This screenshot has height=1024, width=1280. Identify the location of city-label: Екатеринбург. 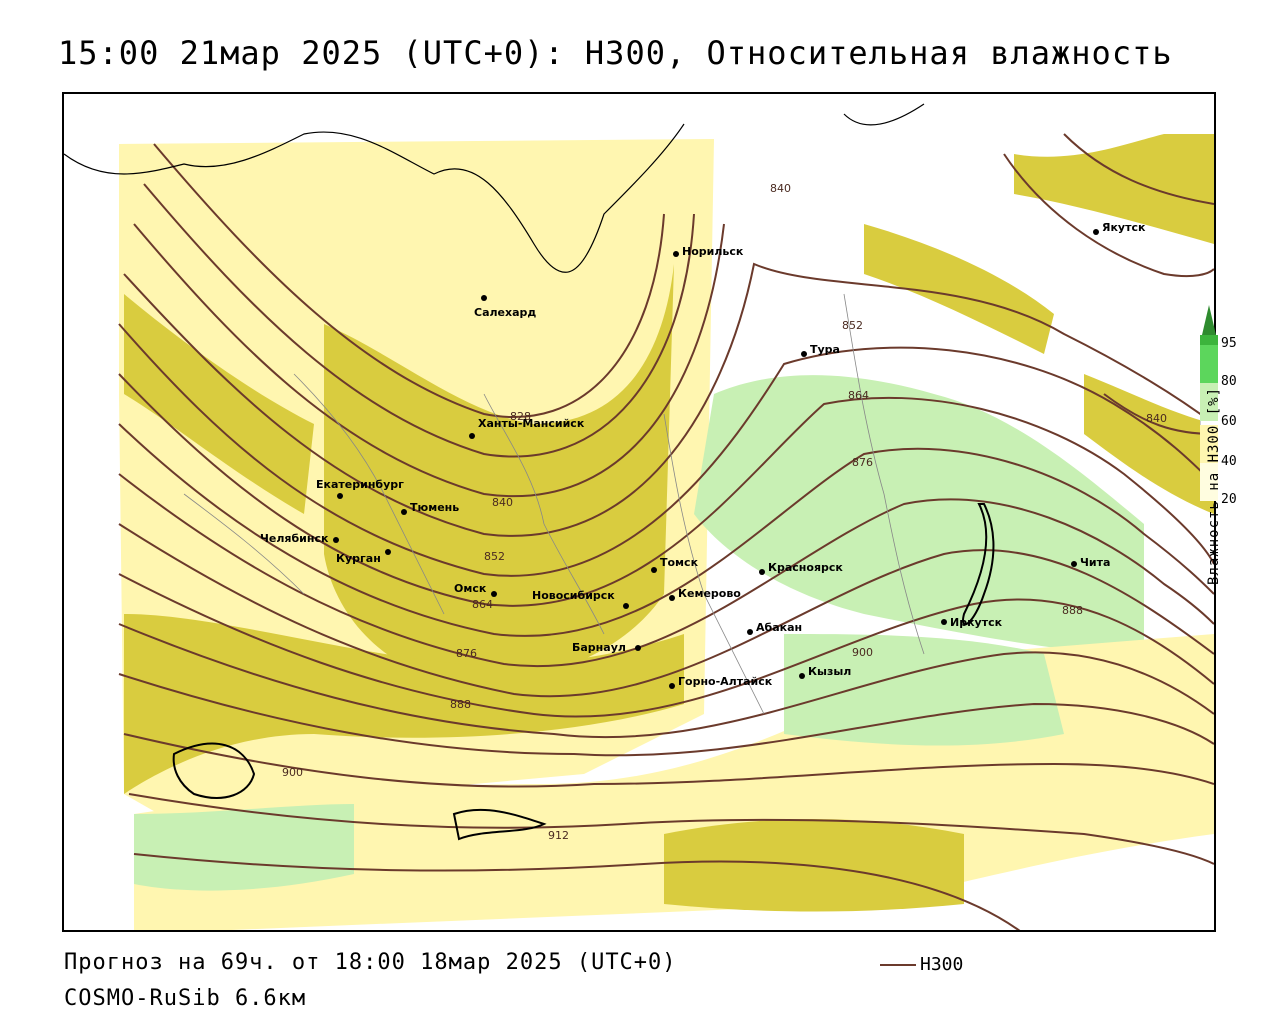
(360, 484).